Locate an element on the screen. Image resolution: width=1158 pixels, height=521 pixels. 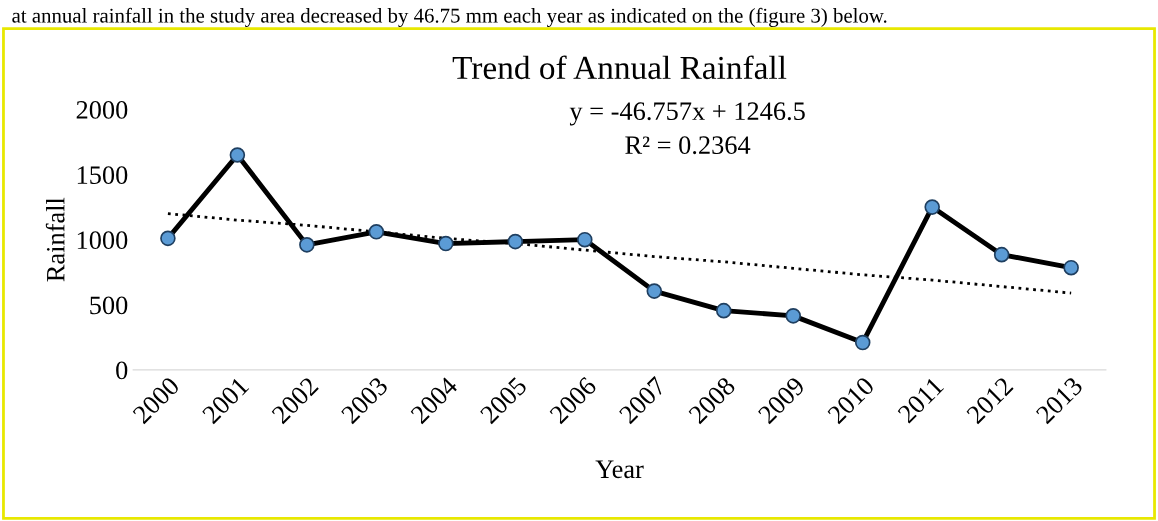
y-tick-label: 1000 is located at coordinates (102, 240).